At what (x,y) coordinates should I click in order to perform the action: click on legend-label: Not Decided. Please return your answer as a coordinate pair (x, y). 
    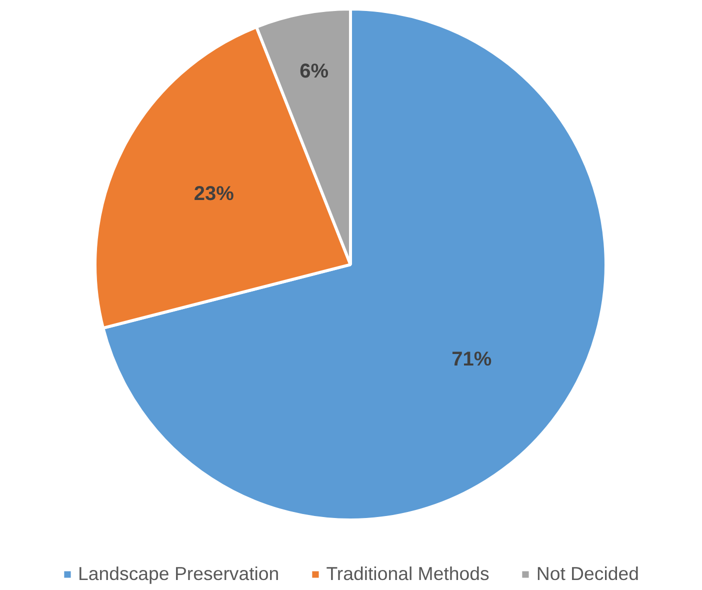
    Looking at the image, I should click on (588, 574).